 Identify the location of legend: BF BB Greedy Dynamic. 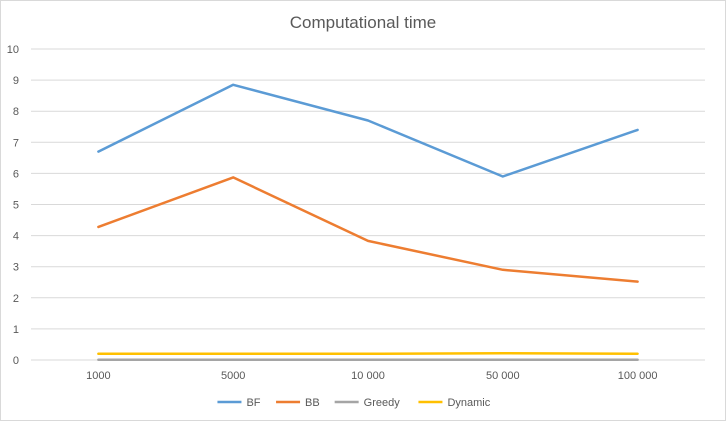
(354, 403).